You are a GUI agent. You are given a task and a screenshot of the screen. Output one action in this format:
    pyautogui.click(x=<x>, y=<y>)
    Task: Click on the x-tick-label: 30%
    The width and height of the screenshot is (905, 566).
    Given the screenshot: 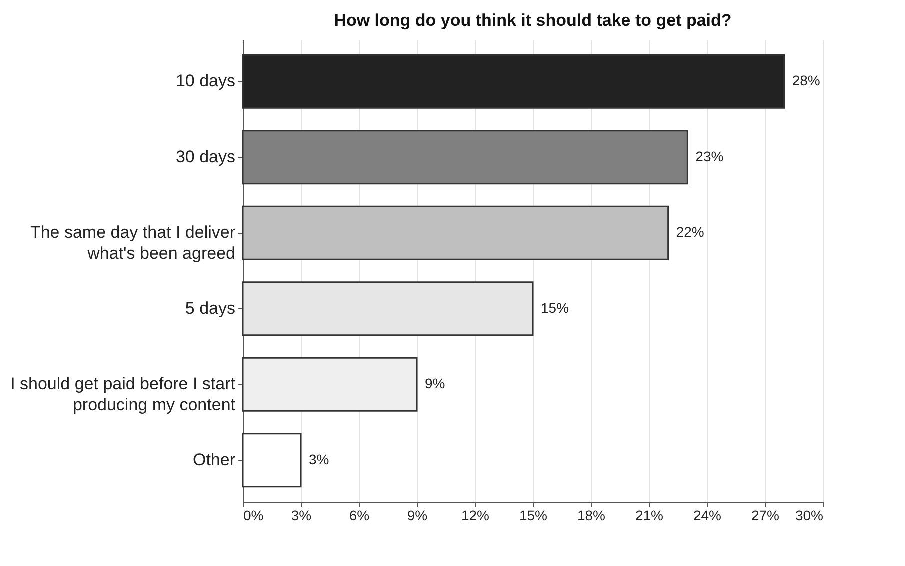 What is the action you would take?
    pyautogui.click(x=809, y=516)
    